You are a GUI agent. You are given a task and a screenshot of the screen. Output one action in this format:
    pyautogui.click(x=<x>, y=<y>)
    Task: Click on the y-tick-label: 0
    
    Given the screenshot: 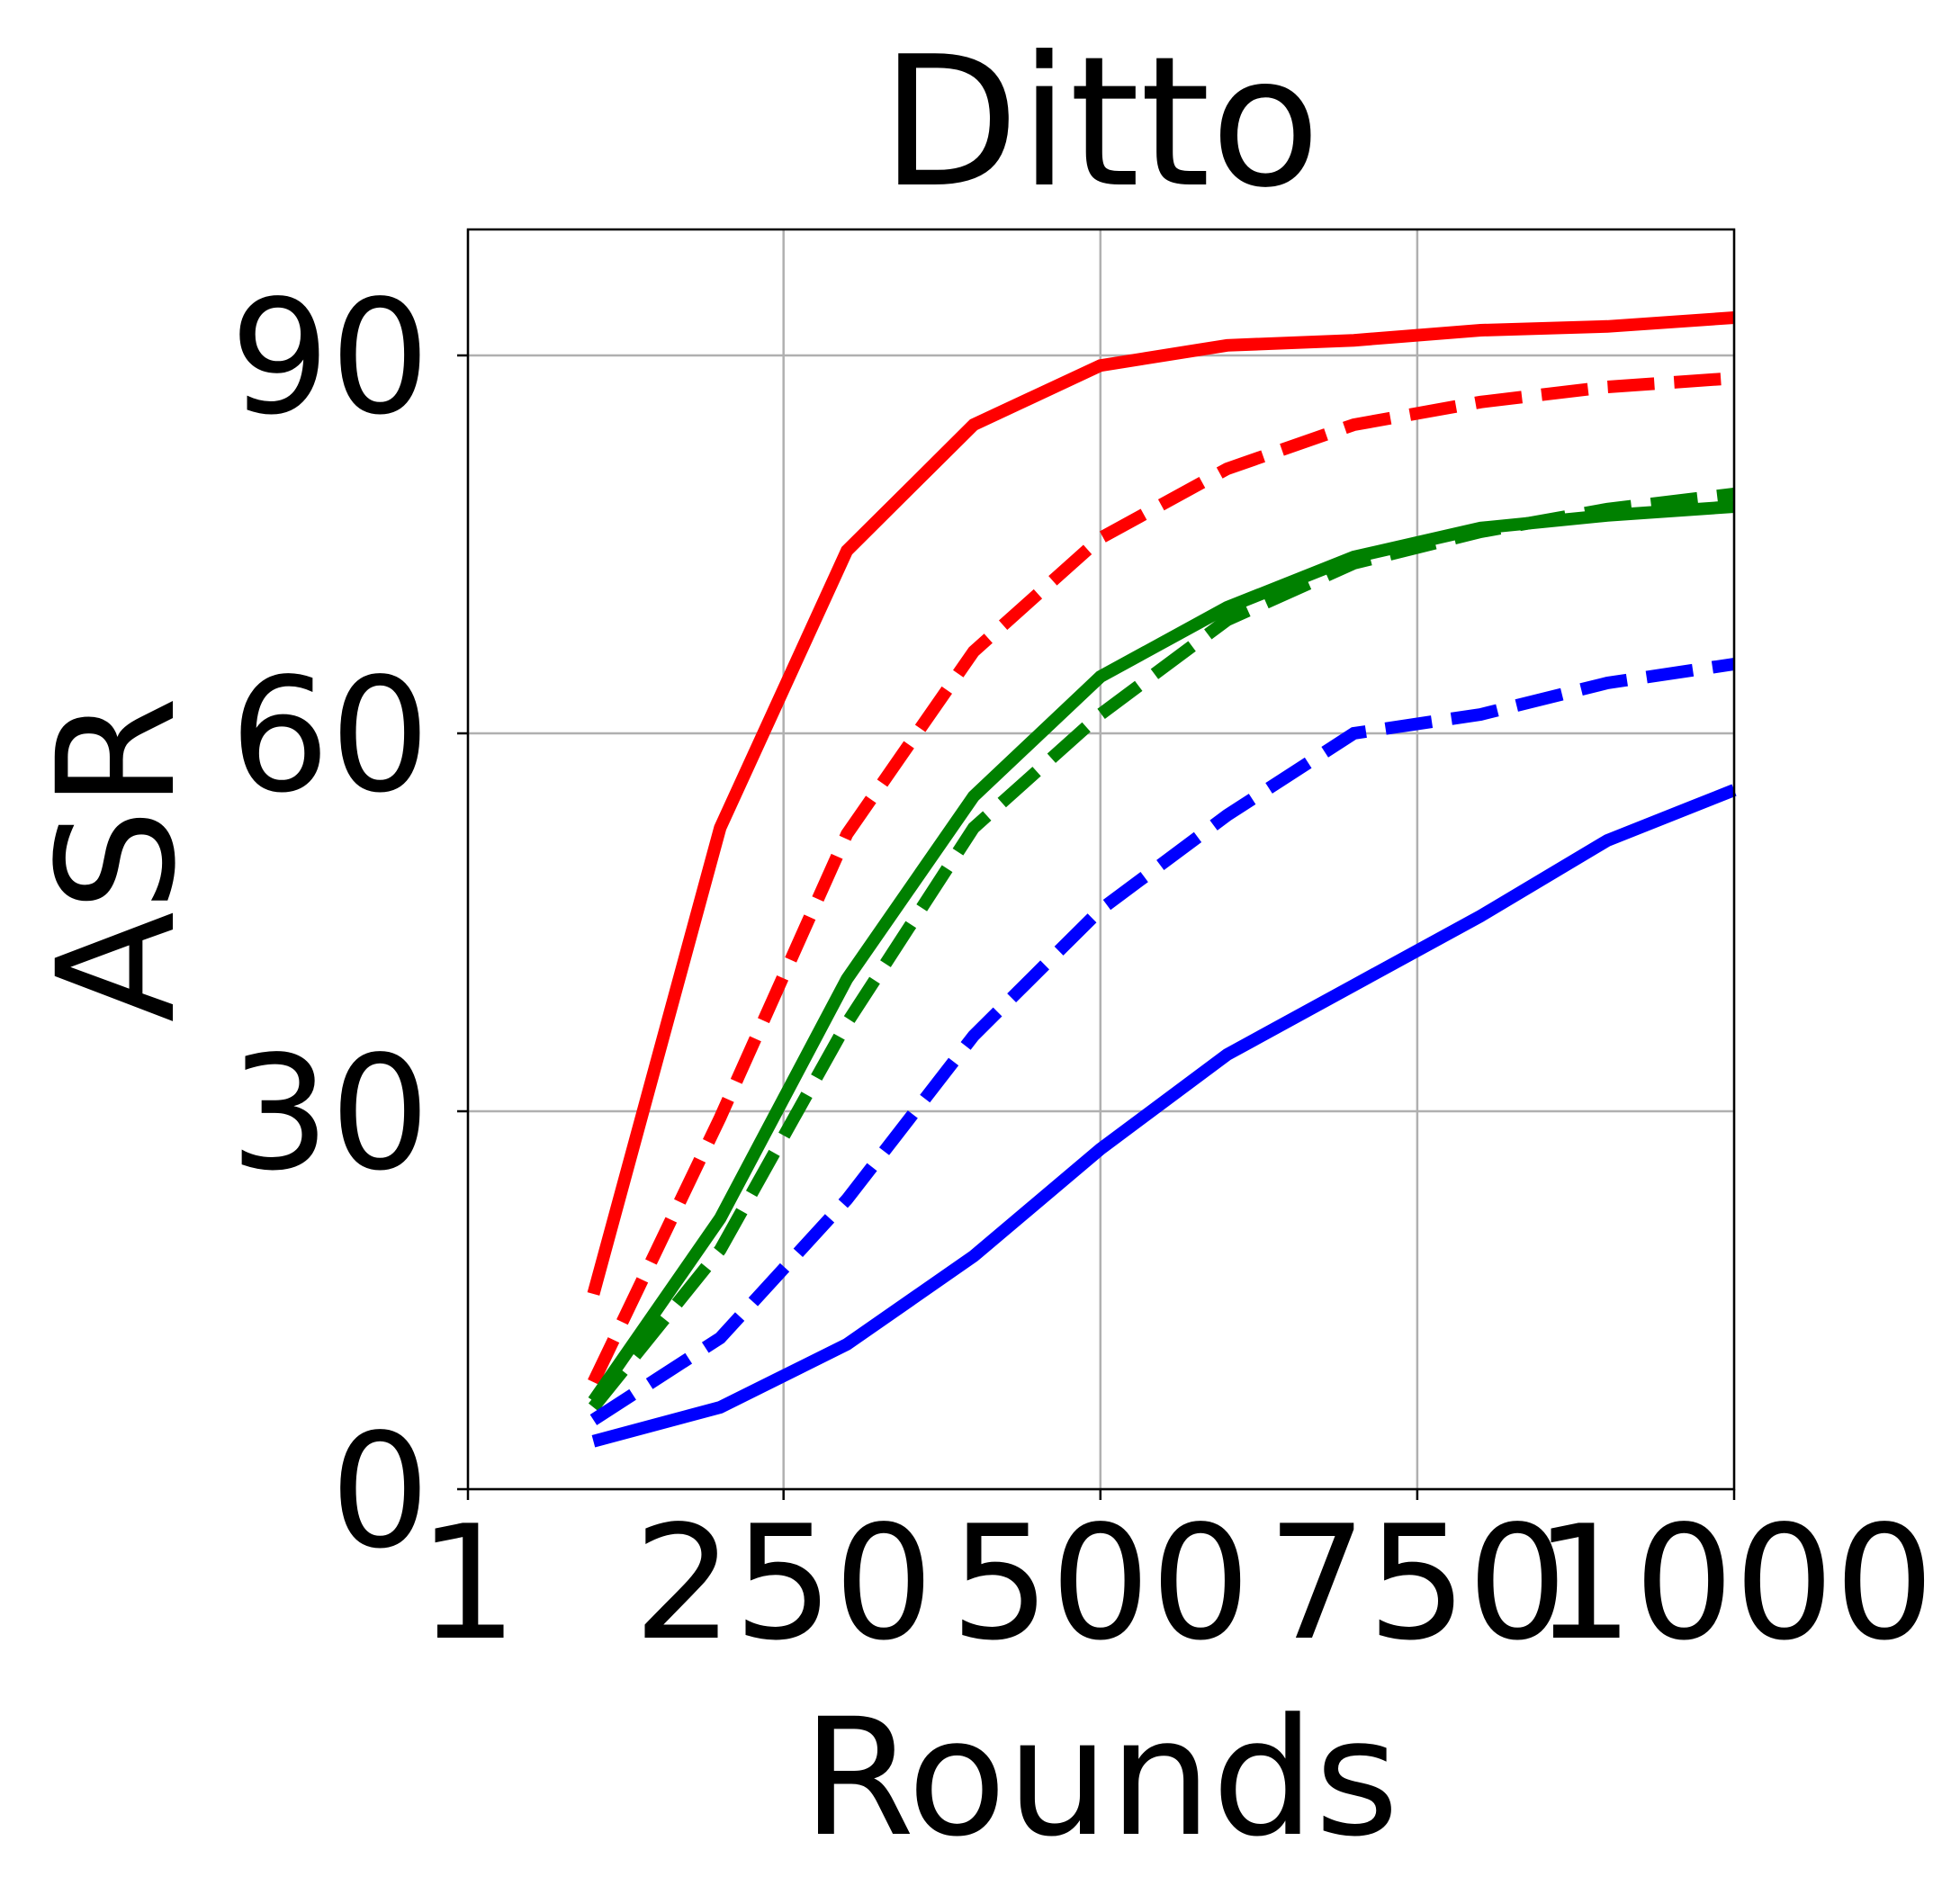 What is the action you would take?
    pyautogui.click(x=380, y=1492)
    